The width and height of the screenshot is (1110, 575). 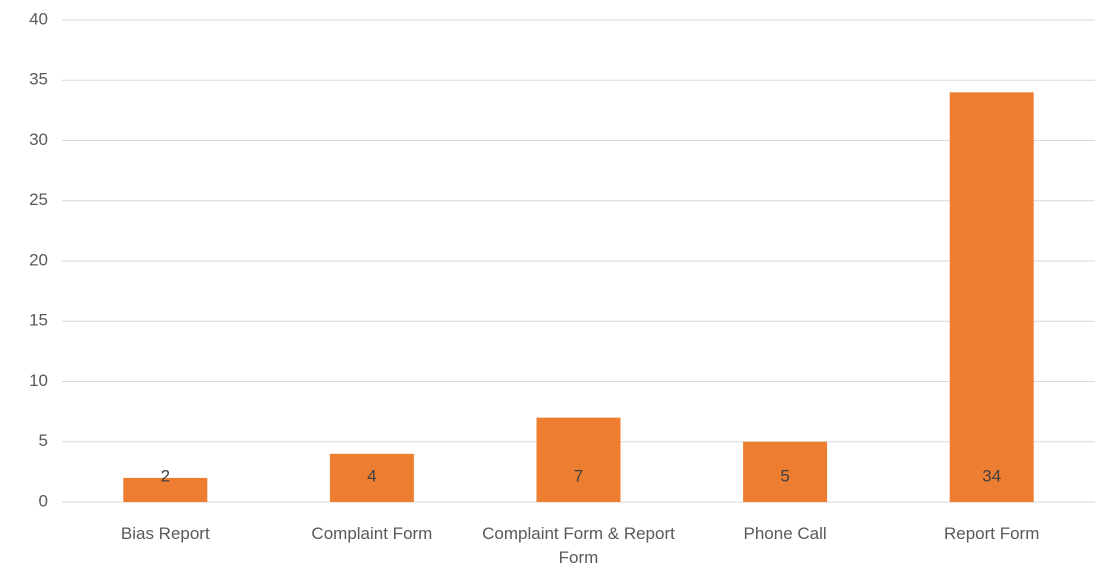 What do you see at coordinates (165, 533) in the screenshot?
I see `x-tick-label: Bias Report` at bounding box center [165, 533].